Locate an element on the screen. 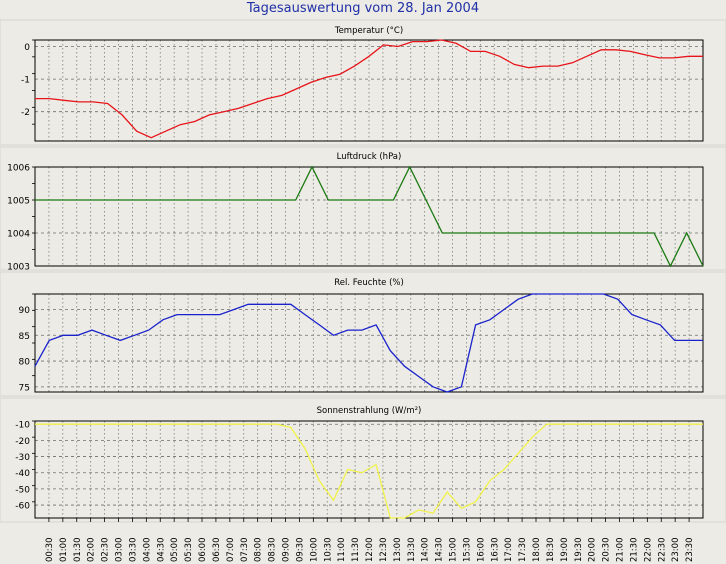  xtick-label-1: 01:00 is located at coordinates (64, 550).